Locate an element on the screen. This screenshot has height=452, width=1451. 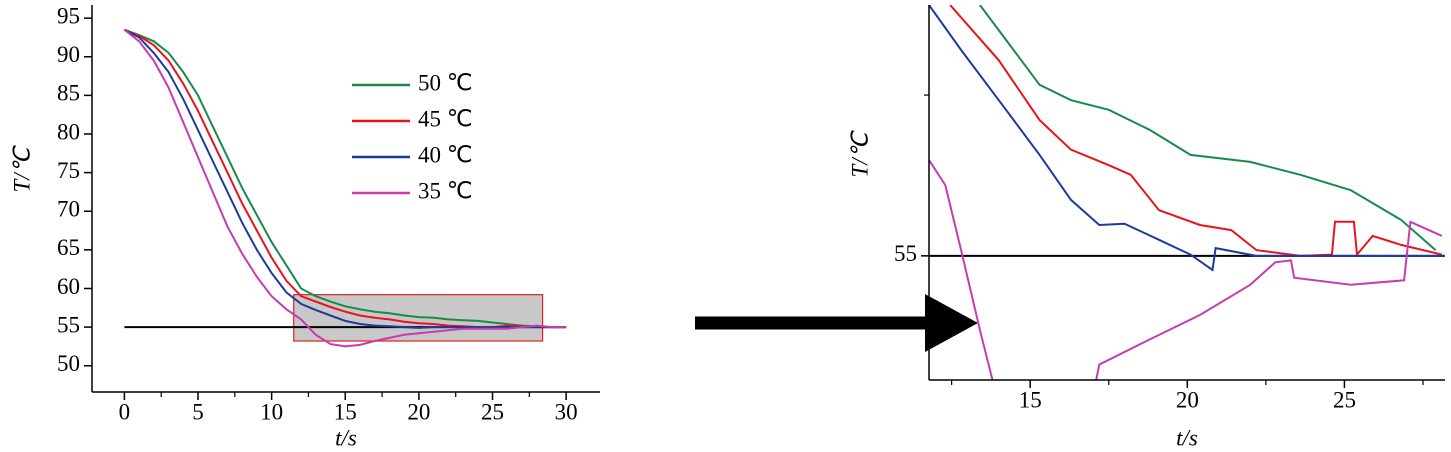
legend-label: 35 ℃ is located at coordinates (445, 190).